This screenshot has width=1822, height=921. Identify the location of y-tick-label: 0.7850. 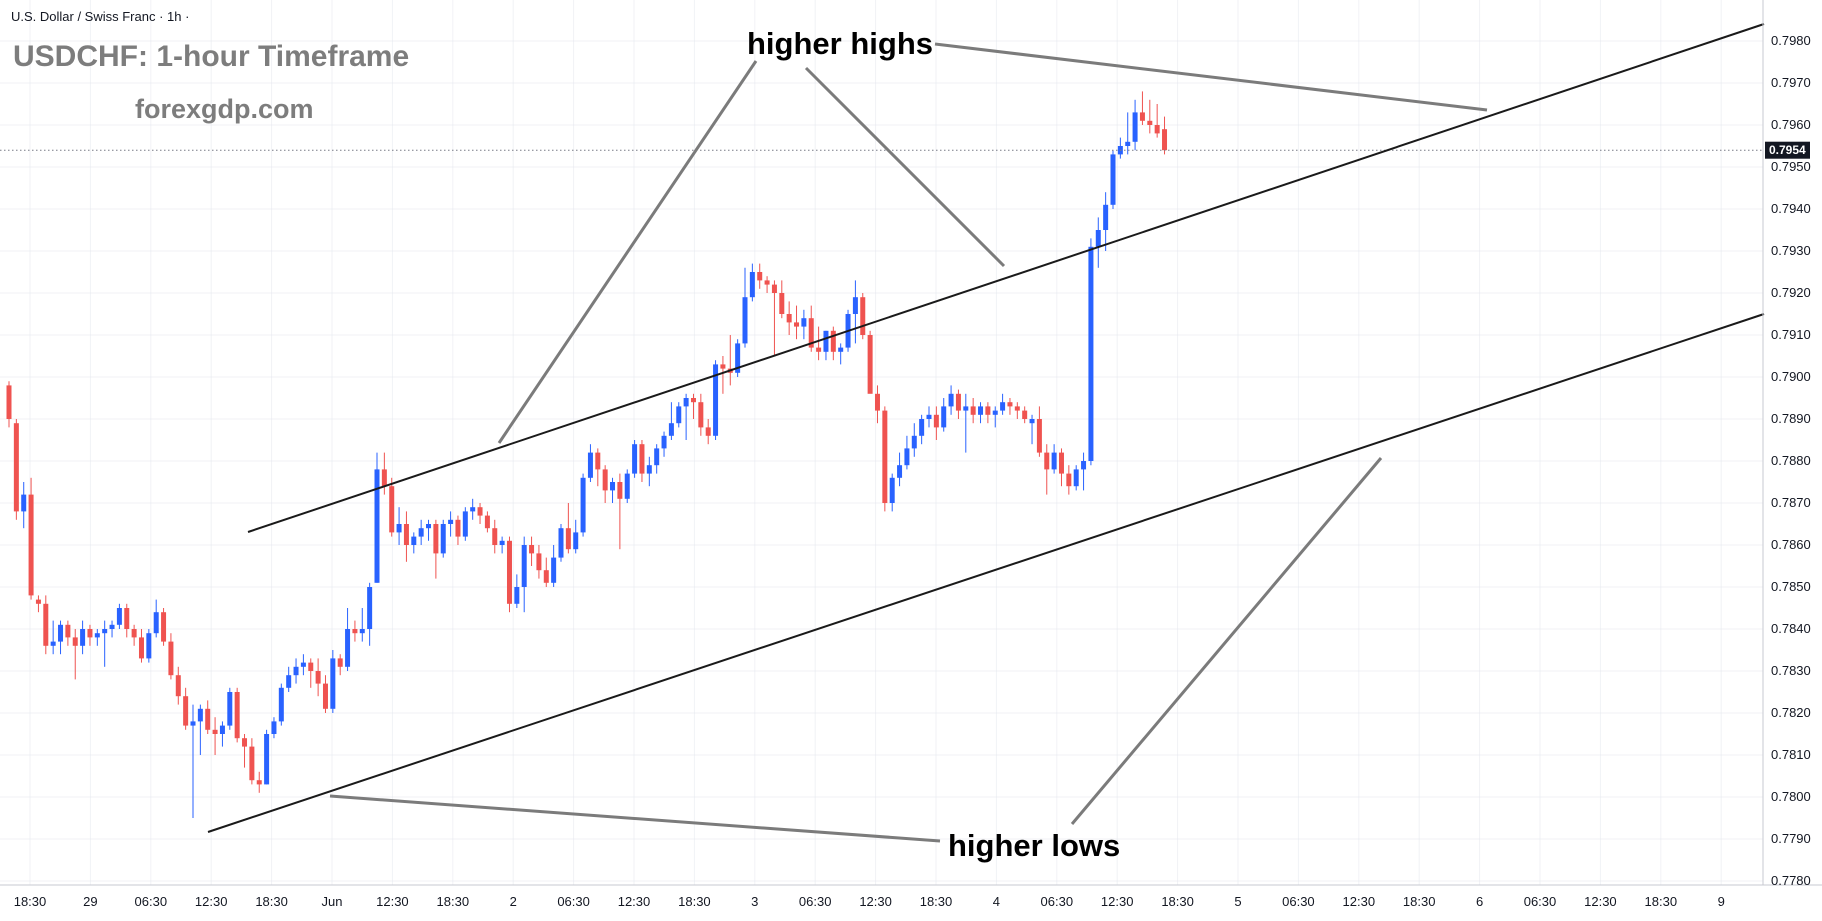
(1791, 586).